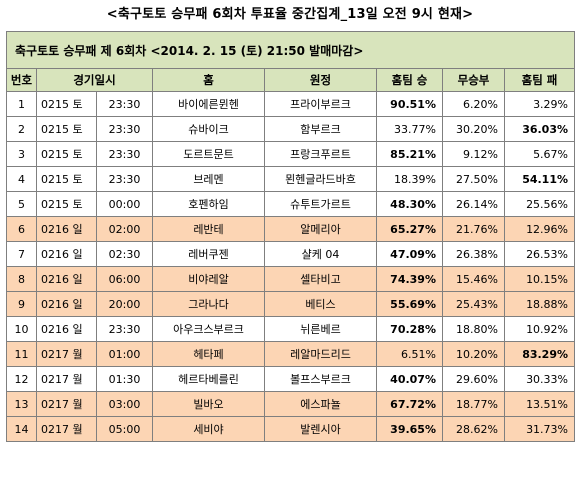 This screenshot has width=580, height=504. Describe the element at coordinates (320, 204) in the screenshot. I see `away-team-cell: 슈투트가르트` at that location.